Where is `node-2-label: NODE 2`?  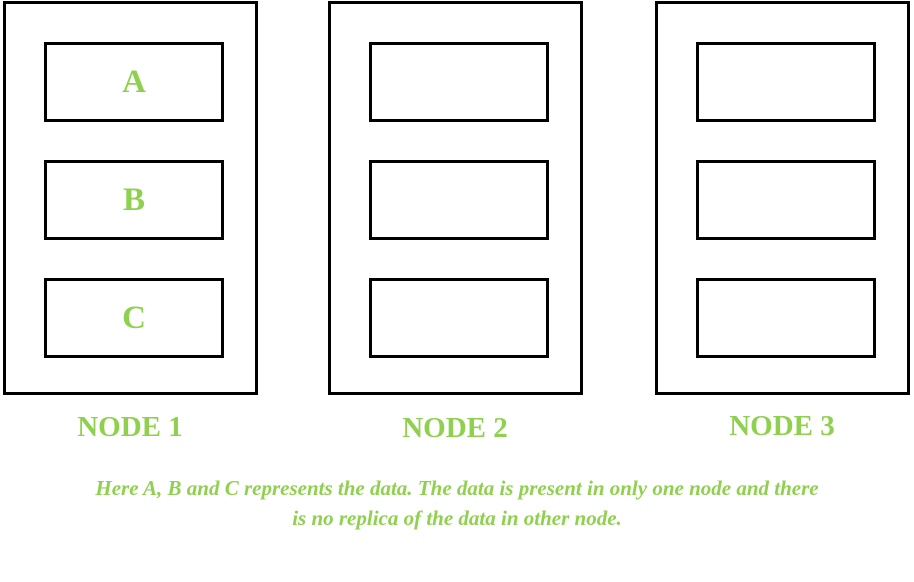
node-2-label: NODE 2 is located at coordinates (455, 428).